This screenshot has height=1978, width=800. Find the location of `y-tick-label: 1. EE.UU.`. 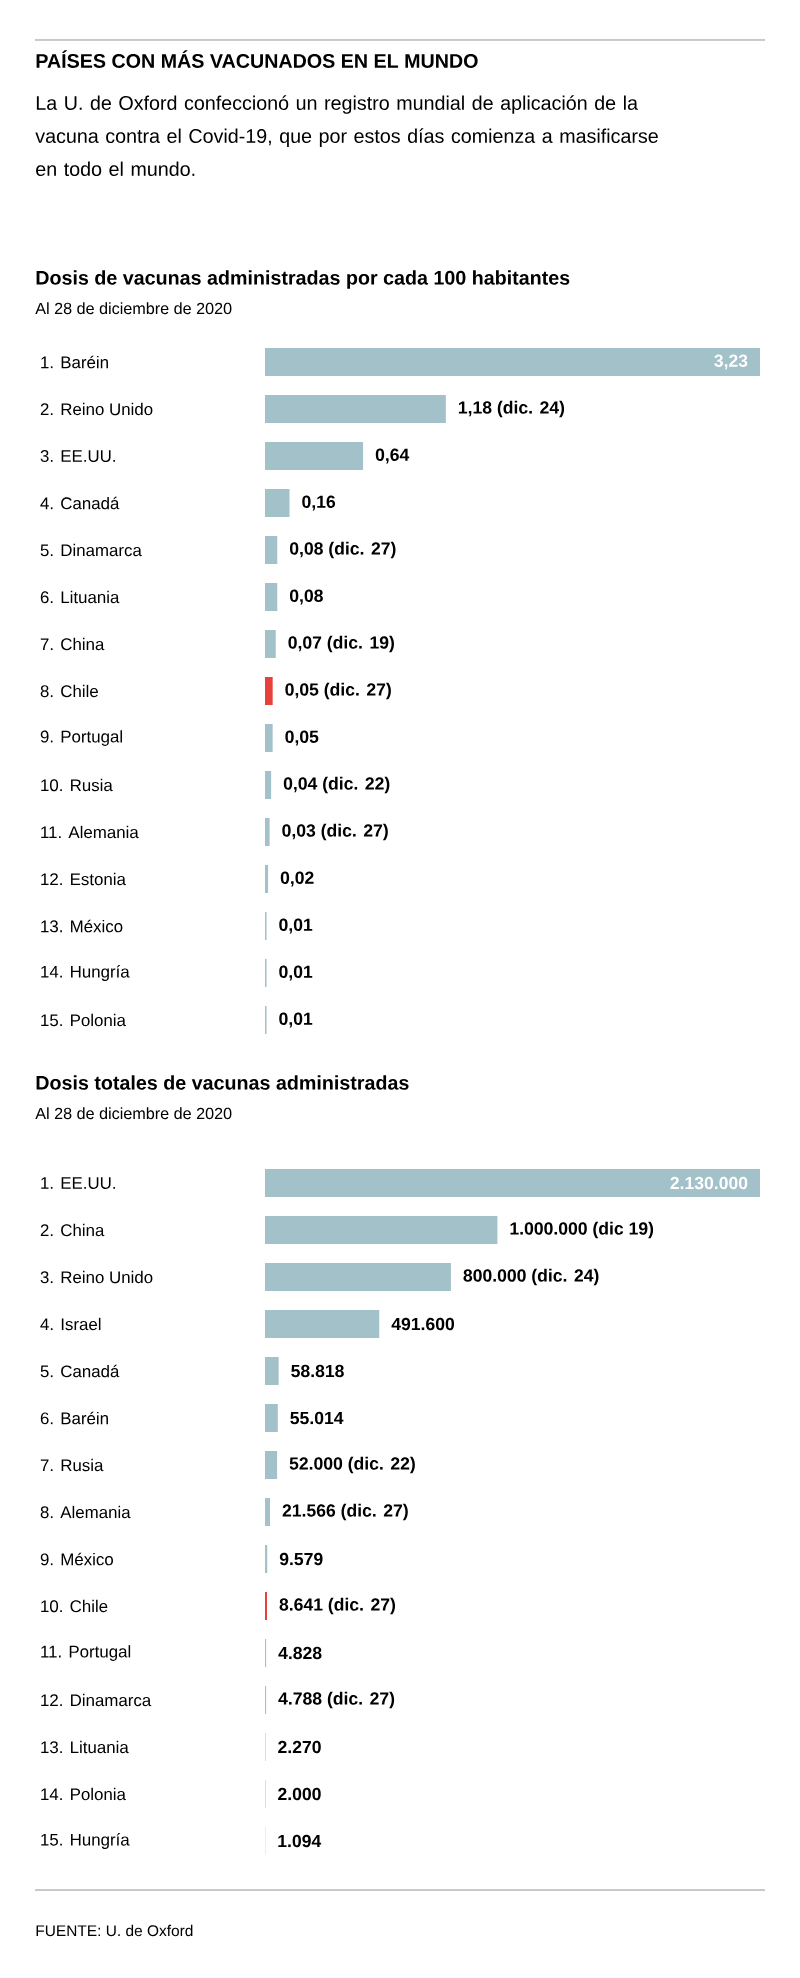

y-tick-label: 1. EE.UU. is located at coordinates (78, 1183).